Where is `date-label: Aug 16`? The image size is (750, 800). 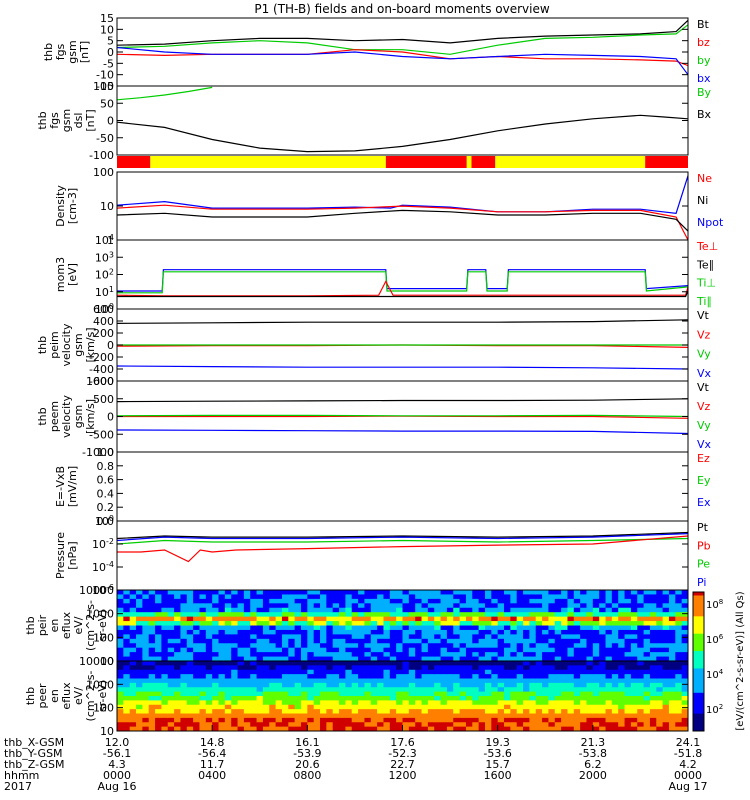
date-label: Aug 16 is located at coordinates (117, 786).